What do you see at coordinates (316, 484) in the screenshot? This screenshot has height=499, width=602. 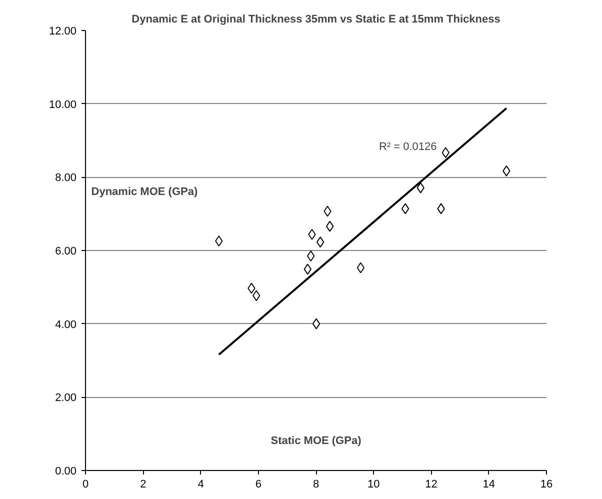 I see `x-tick-label: 8` at bounding box center [316, 484].